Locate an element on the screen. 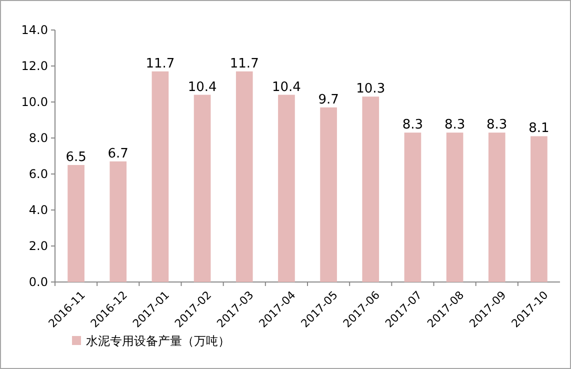 The height and width of the screenshot is (369, 571). y-tick-label: 12.0 is located at coordinates (34, 66).